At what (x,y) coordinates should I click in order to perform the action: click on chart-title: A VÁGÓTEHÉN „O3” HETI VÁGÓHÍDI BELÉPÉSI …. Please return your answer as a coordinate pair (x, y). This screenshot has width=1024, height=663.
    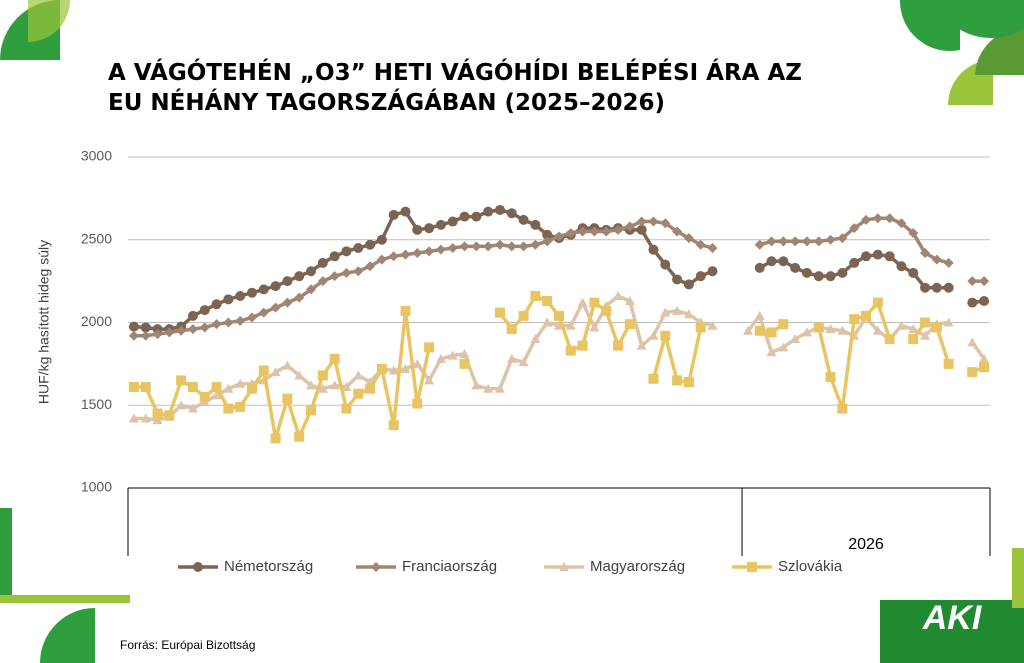
    Looking at the image, I should click on (455, 72).